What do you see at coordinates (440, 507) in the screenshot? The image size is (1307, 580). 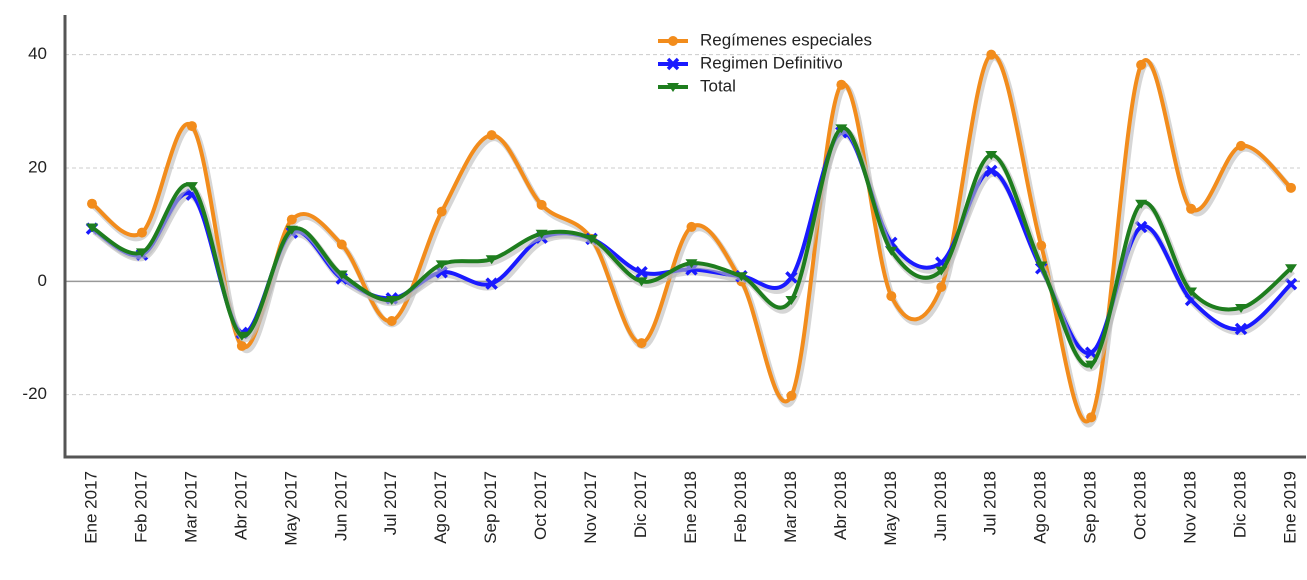 I see `x-tick-label: Ago 2017` at bounding box center [440, 507].